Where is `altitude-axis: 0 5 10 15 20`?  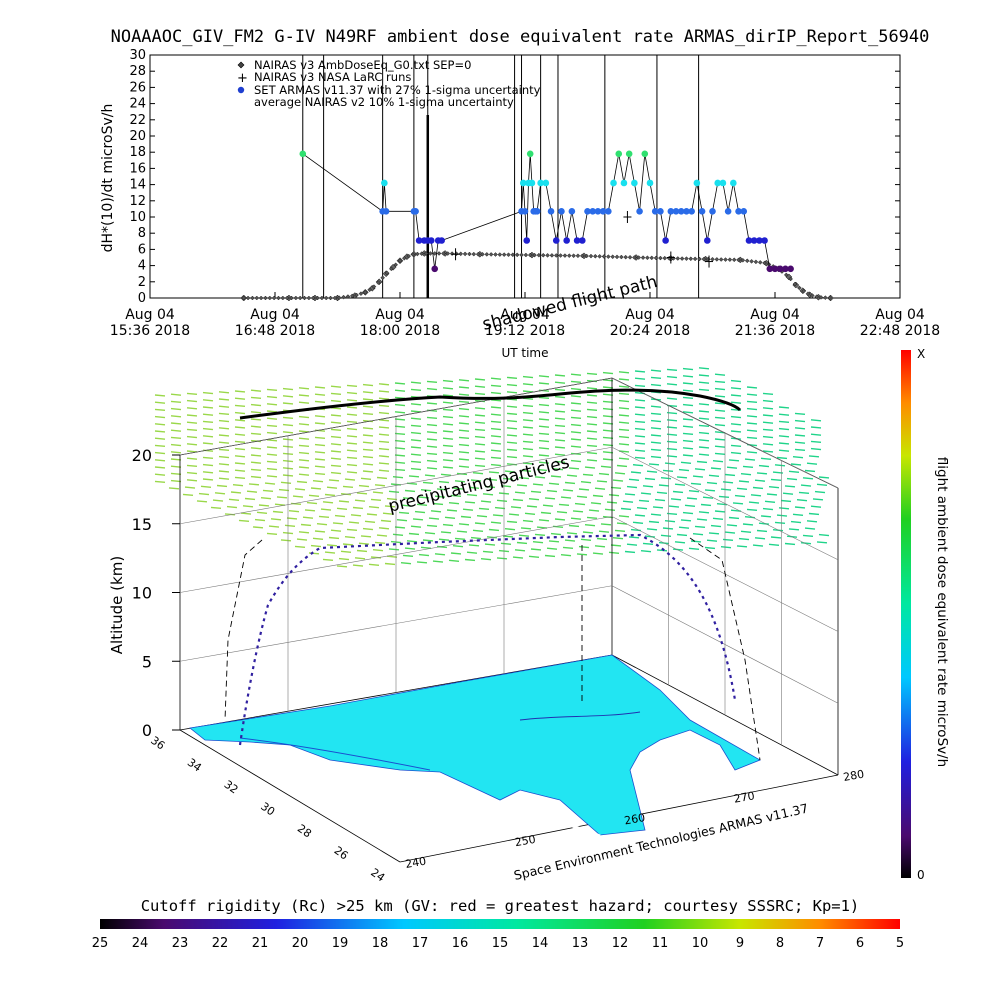 altitude-axis: 0 5 10 15 20 is located at coordinates (156, 593).